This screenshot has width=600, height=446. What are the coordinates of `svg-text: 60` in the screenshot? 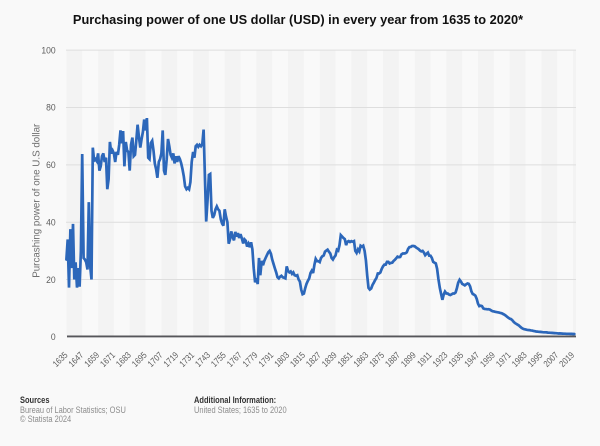 It's located at (51, 165).